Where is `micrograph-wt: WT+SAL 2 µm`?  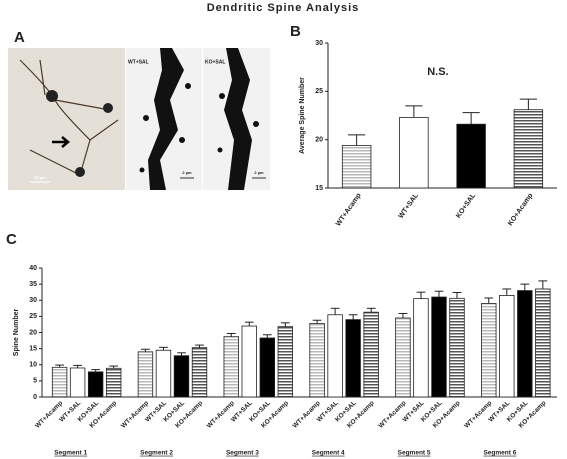
micrograph-wt: WT+SAL 2 µm is located at coordinates (164, 119).